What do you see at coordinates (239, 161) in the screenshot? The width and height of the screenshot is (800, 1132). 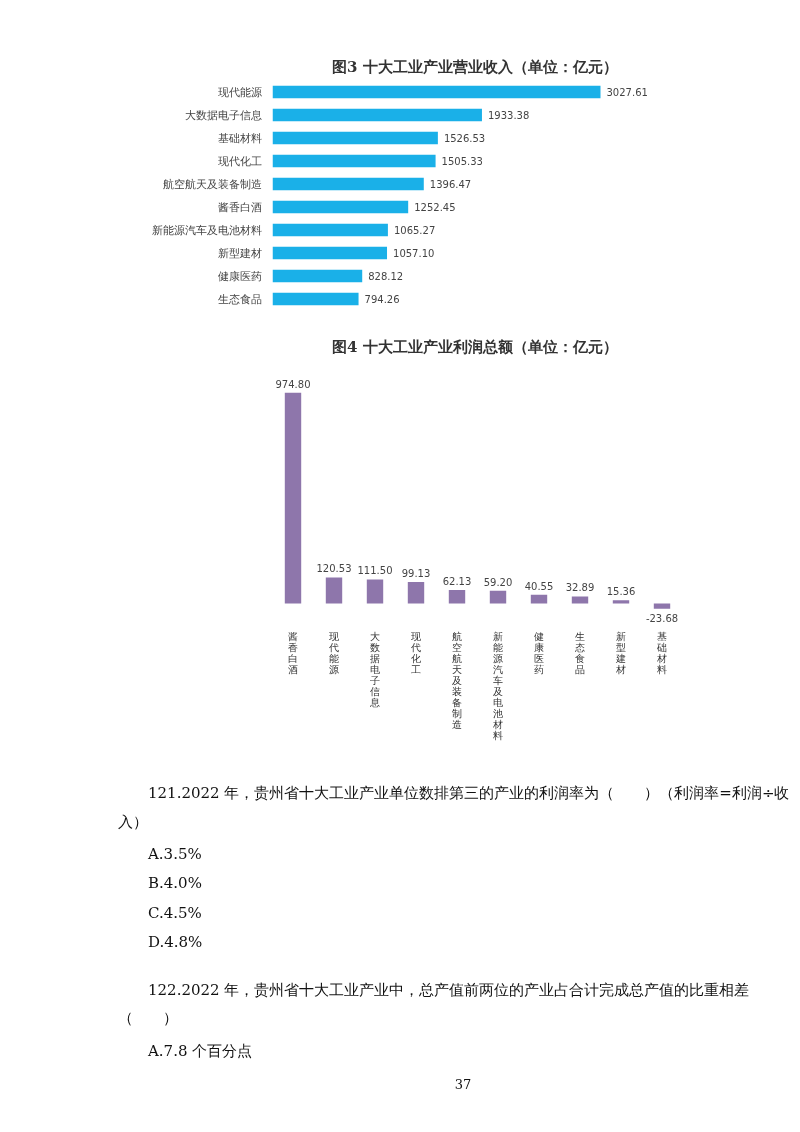 I see `y-tick-label: 现代化工` at bounding box center [239, 161].